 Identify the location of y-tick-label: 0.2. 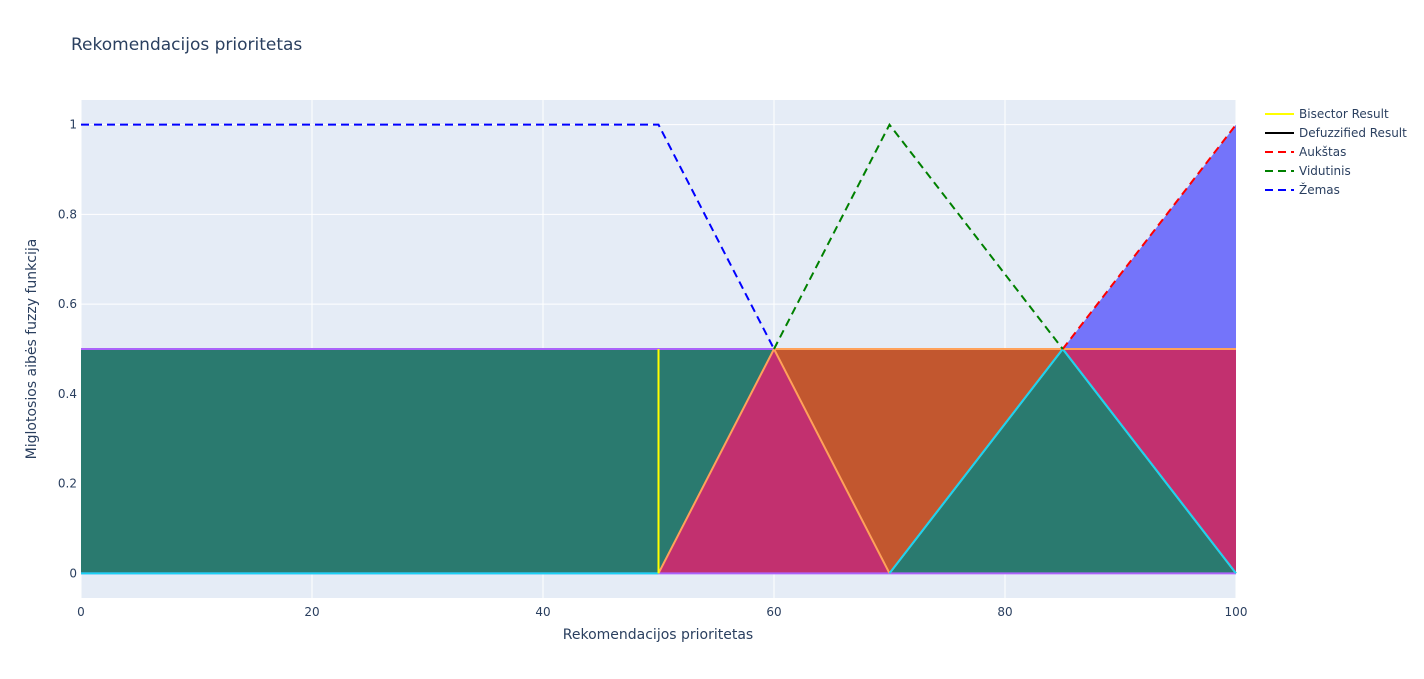
(67, 484).